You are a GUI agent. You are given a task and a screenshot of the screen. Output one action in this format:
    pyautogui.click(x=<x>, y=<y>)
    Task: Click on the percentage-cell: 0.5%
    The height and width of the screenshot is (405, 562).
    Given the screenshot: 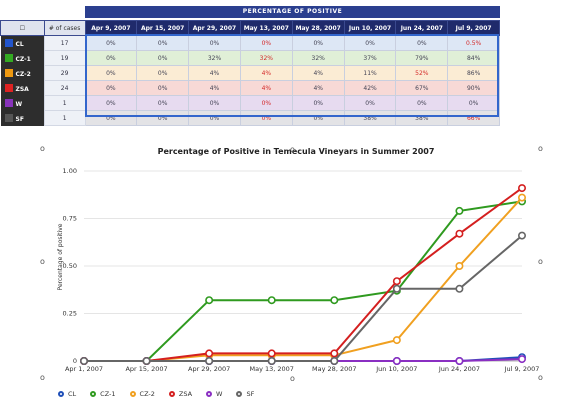 What is the action you would take?
    pyautogui.click(x=473, y=43)
    